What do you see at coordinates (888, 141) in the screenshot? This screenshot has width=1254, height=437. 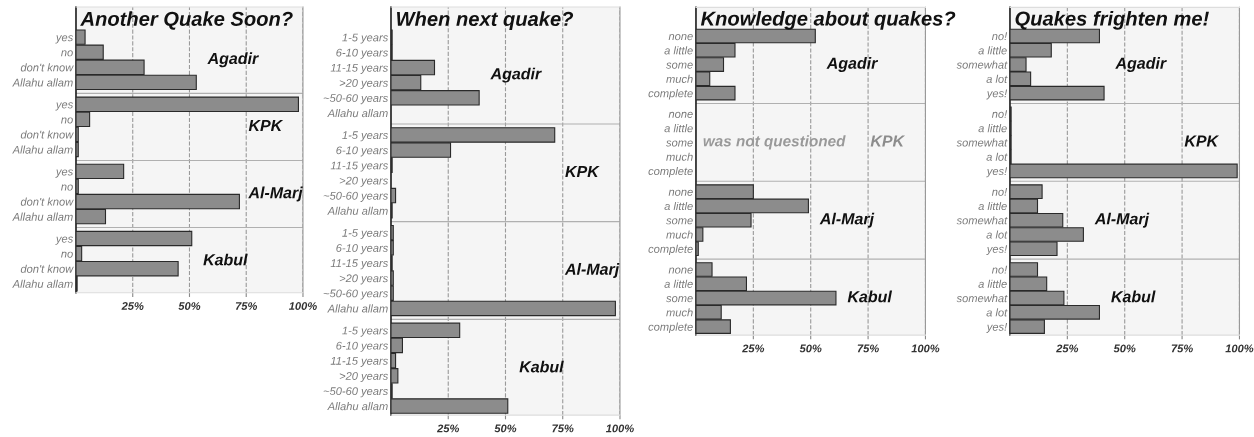 I see `legend-label: KPK` at bounding box center [888, 141].